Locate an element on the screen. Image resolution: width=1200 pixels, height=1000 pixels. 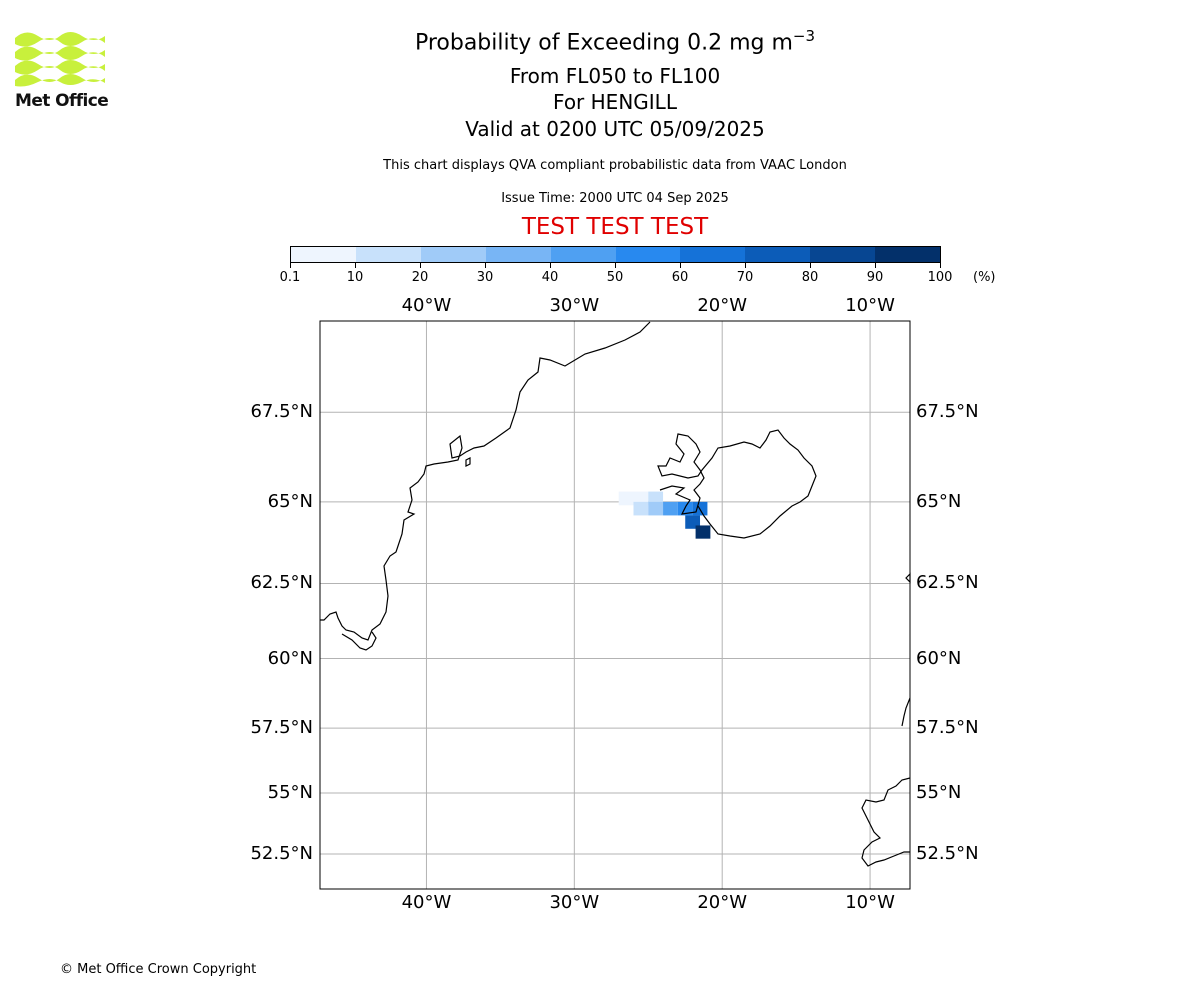
colorbar-tick-label: 0.1 is located at coordinates (290, 277).